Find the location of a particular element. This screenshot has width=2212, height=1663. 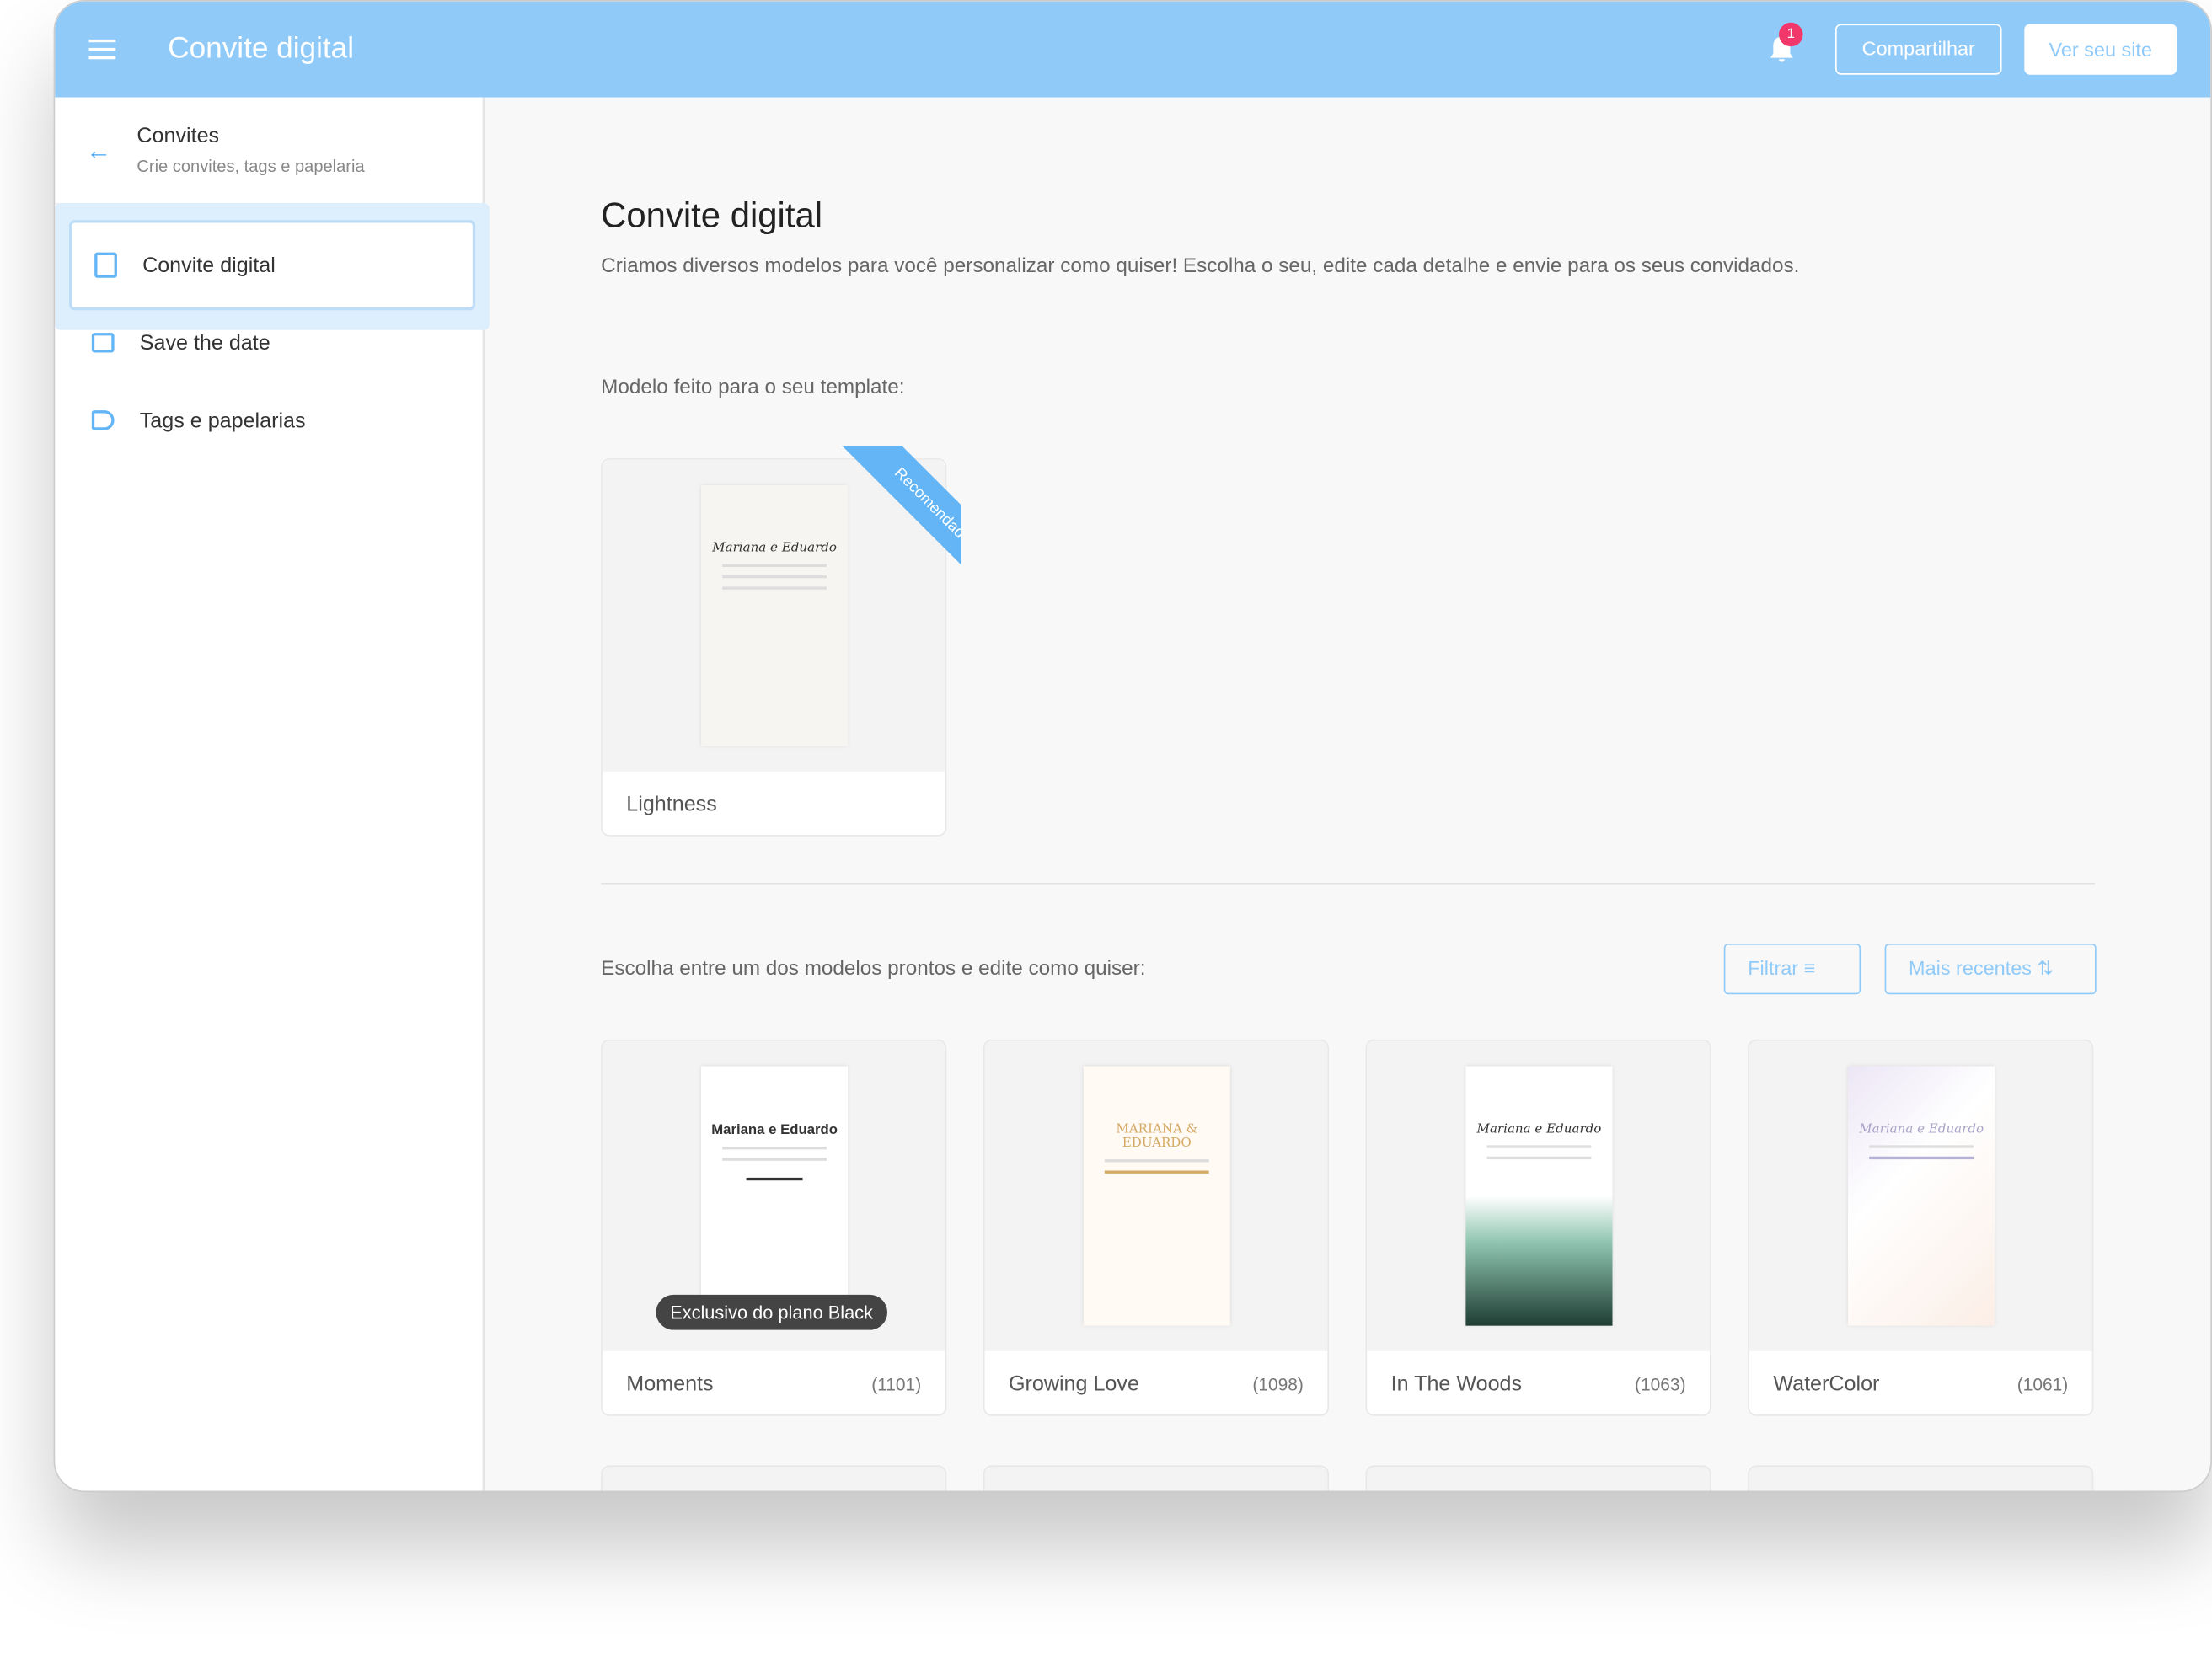

template-card-lightness: Mariana e Eduardo Recomendado Lightness is located at coordinates (781, 641).